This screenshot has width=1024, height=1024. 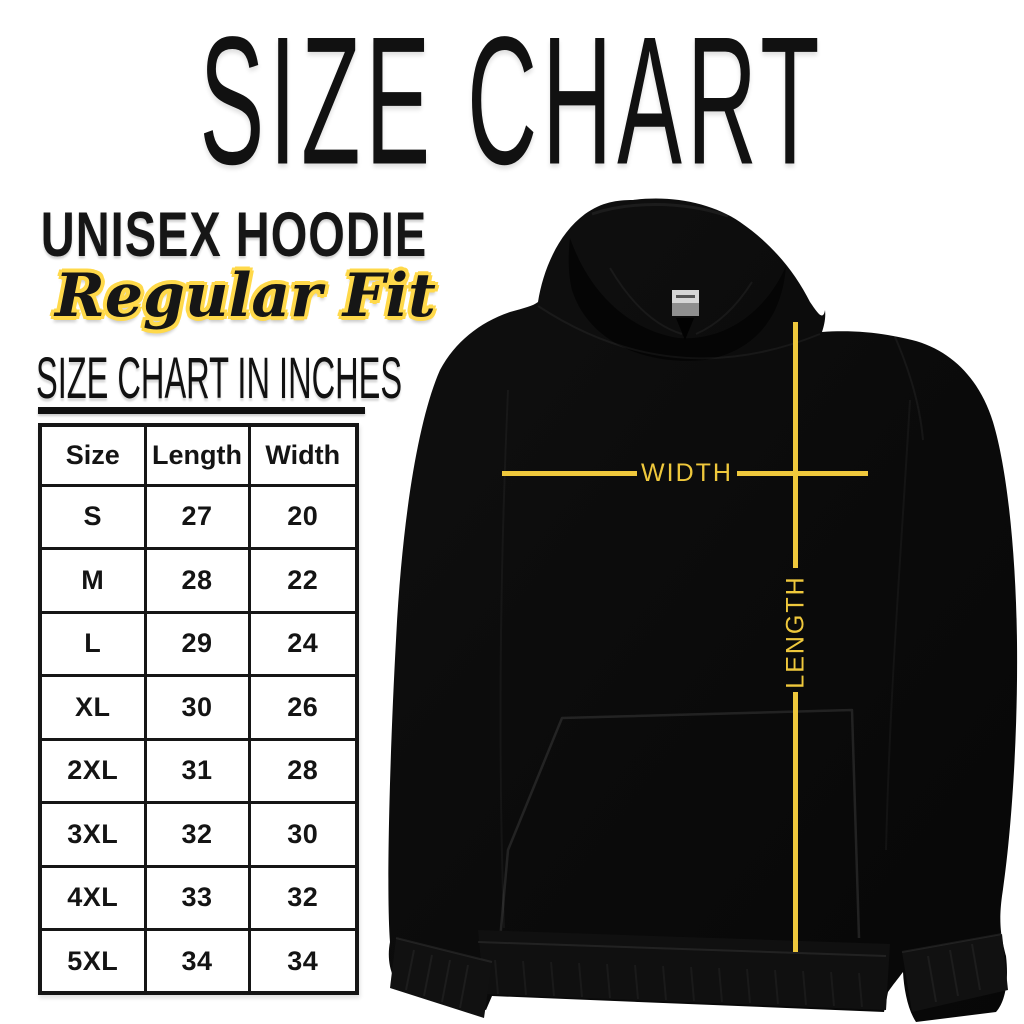 What do you see at coordinates (92, 961) in the screenshot?
I see `table-cell: 5XL` at bounding box center [92, 961].